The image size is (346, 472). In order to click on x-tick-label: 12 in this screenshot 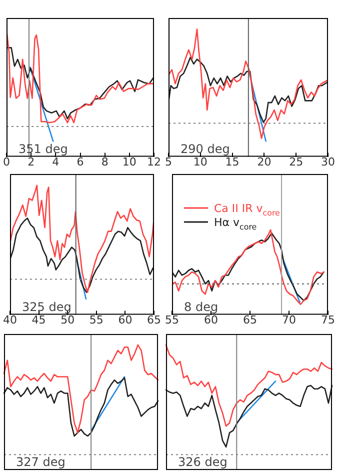, I will do `click(154, 161)`.